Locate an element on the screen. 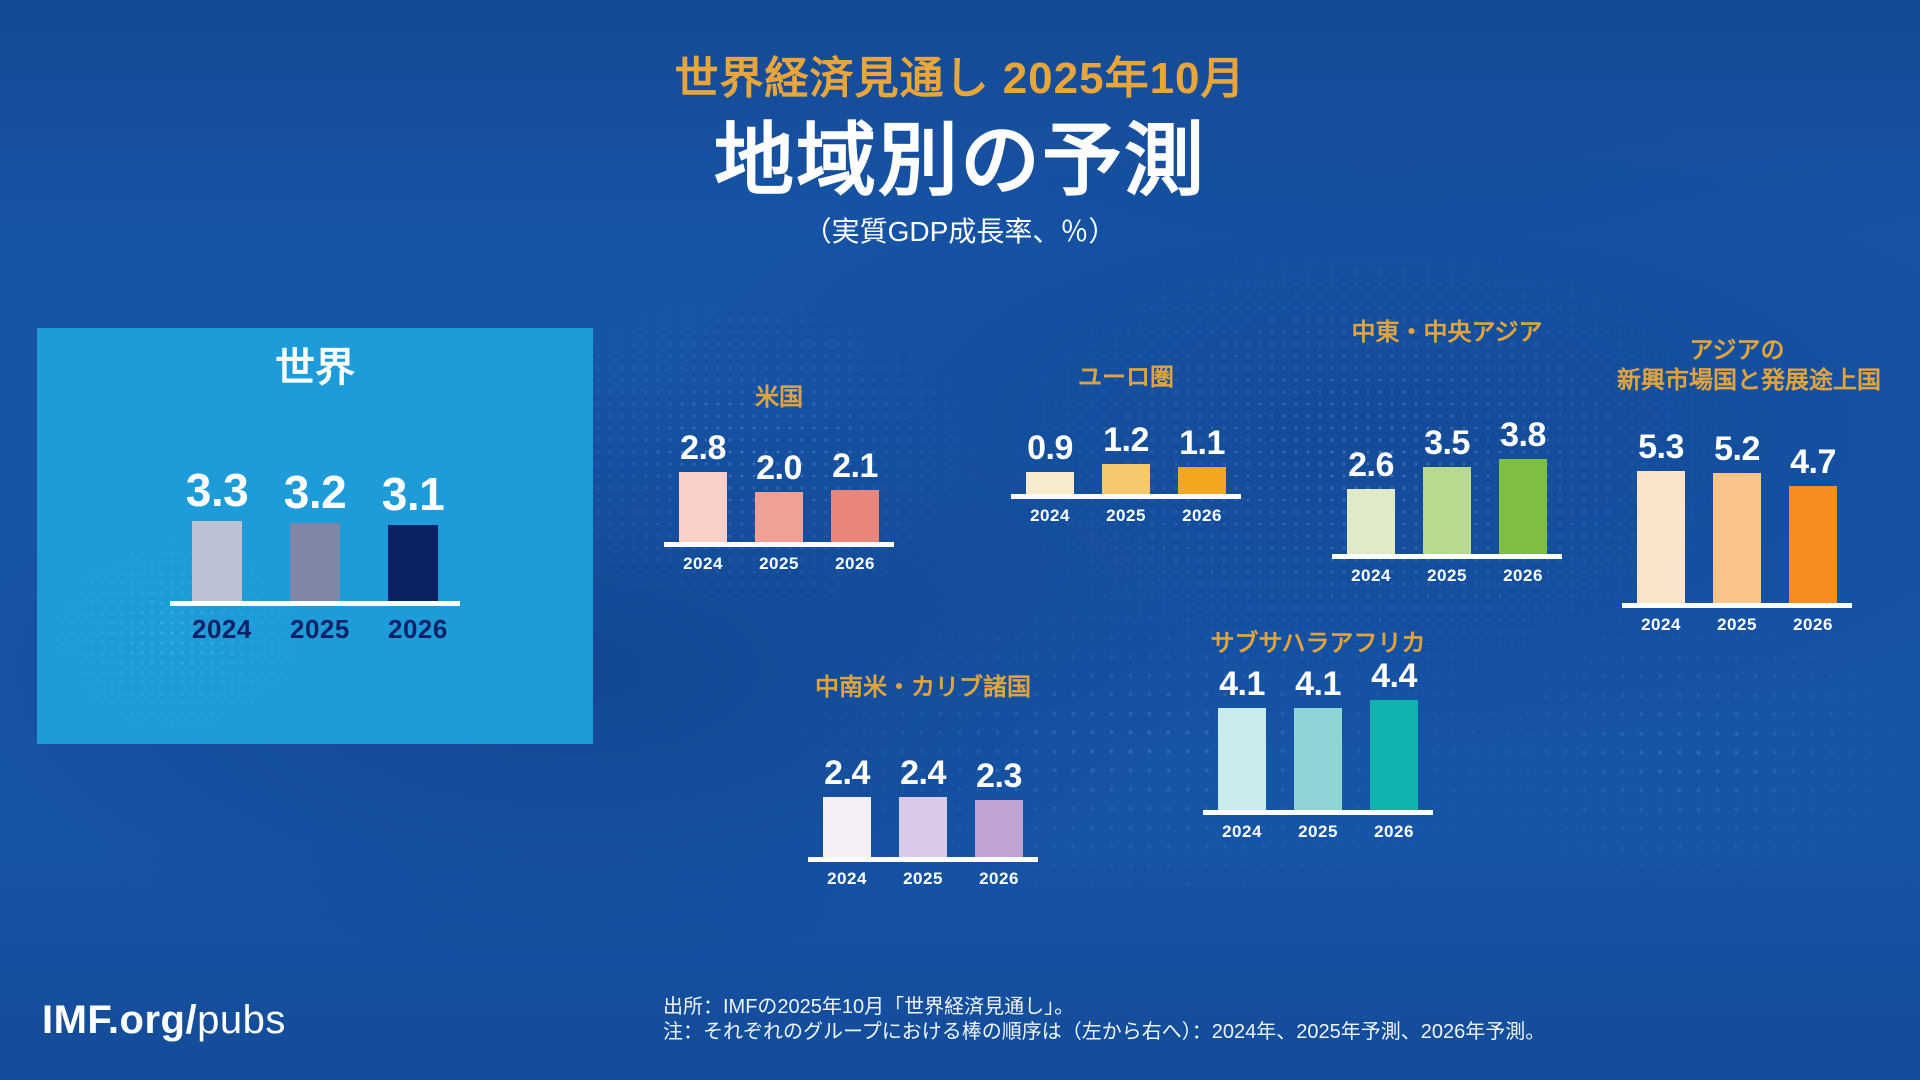 Image resolution: width=1920 pixels, height=1080 pixels. bar-value-label: 5.2 is located at coordinates (1737, 449).